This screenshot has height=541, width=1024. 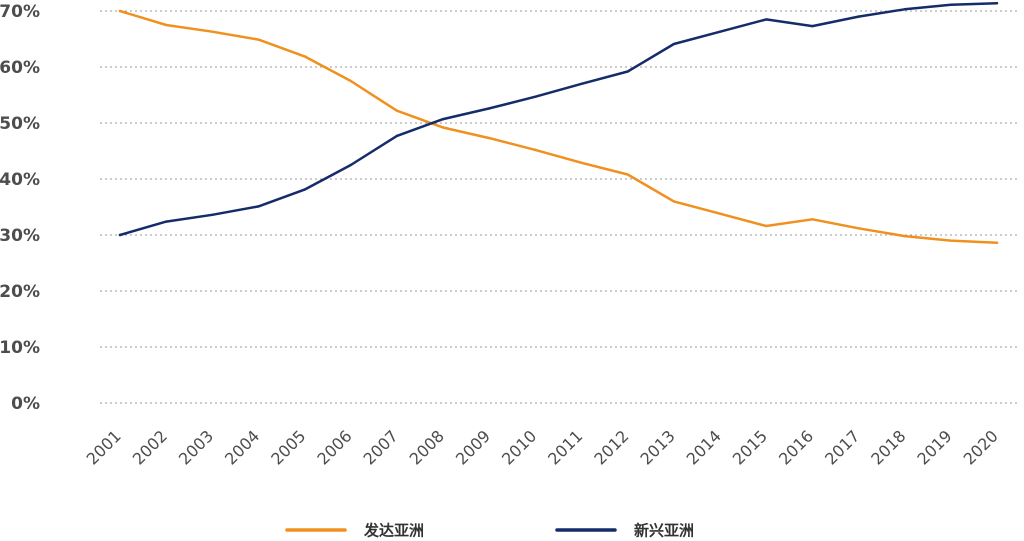 What do you see at coordinates (565, 447) in the screenshot?
I see `x-tick-label: 2011` at bounding box center [565, 447].